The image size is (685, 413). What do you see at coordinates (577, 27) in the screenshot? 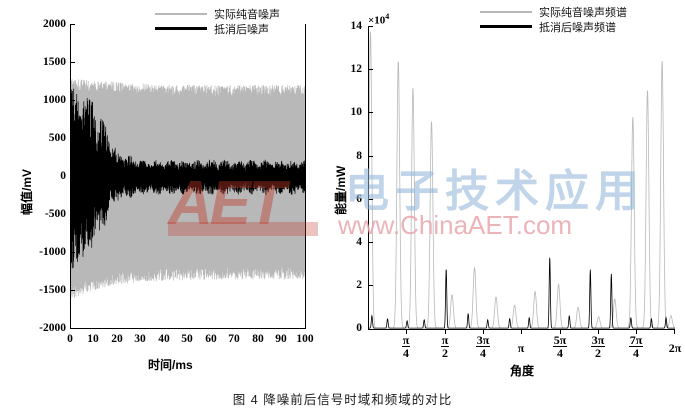
I see `legend-label-cancelled-spectrum: 抵消后噪声频谱` at bounding box center [577, 27].